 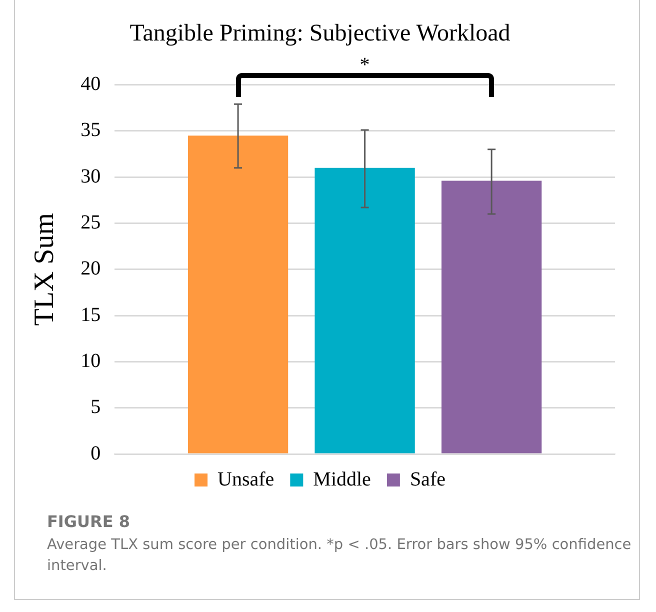 What do you see at coordinates (95, 453) in the screenshot?
I see `y-tick-label: 0` at bounding box center [95, 453].